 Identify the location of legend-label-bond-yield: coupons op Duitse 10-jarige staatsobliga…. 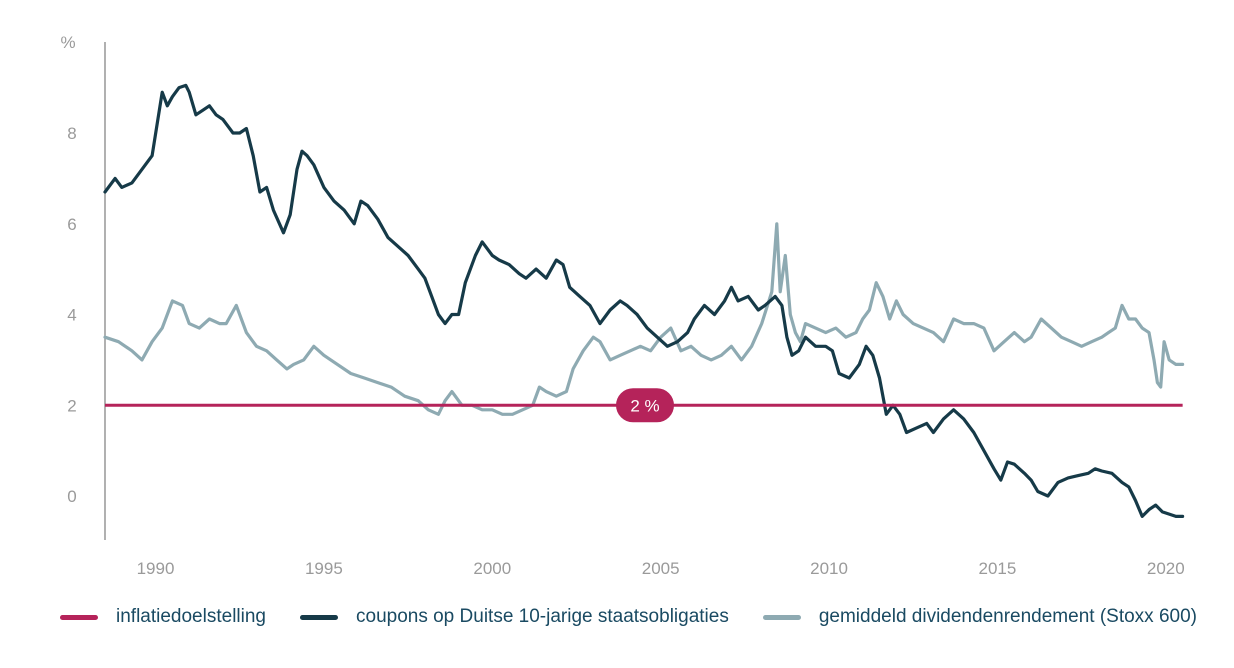
(542, 616).